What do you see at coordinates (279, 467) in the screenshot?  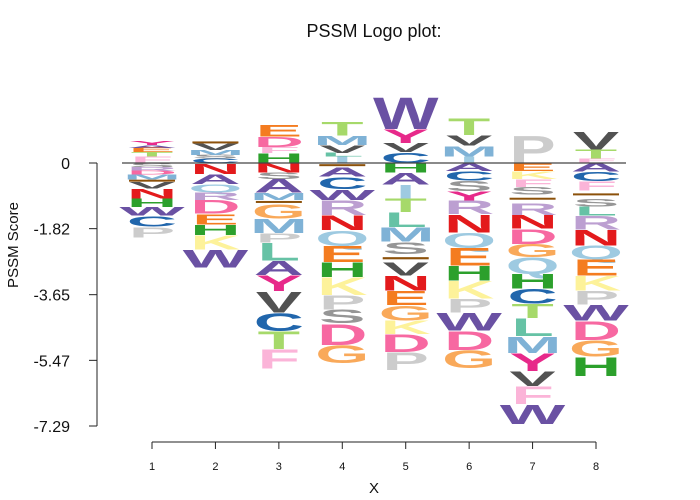 I see `x-tick-label: 3` at bounding box center [279, 467].